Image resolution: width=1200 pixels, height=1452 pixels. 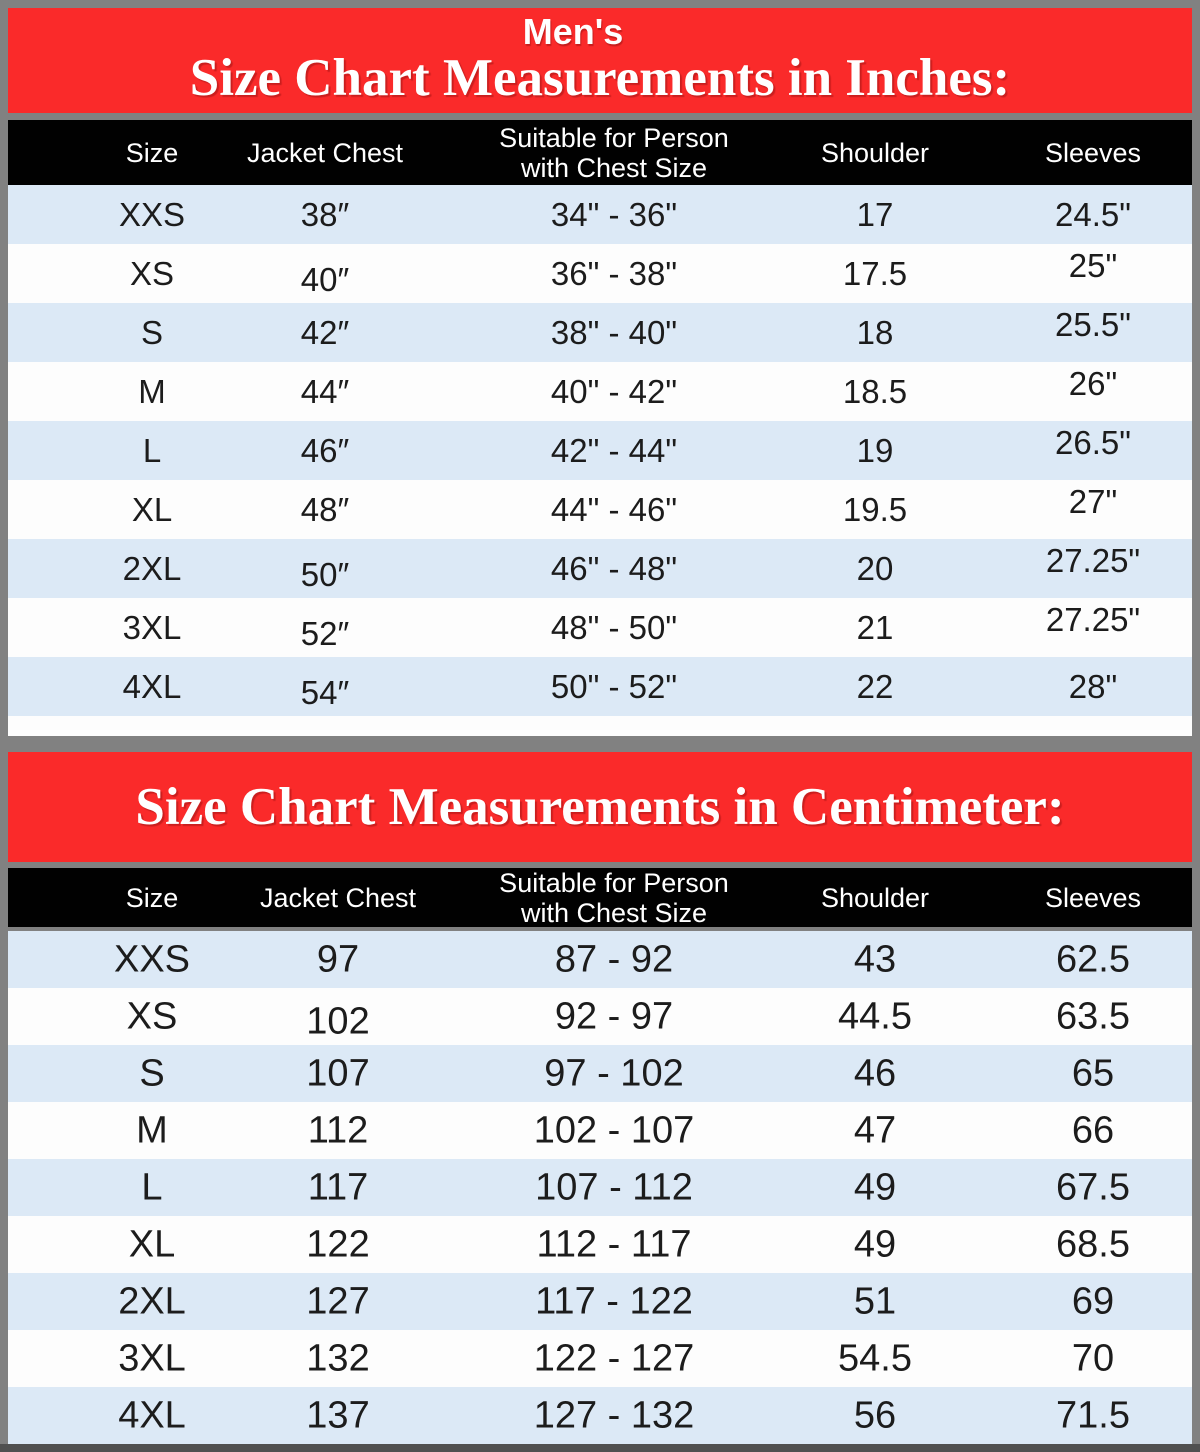 What do you see at coordinates (338, 1358) in the screenshot?
I see `table-cell-jacket-chest: 132` at bounding box center [338, 1358].